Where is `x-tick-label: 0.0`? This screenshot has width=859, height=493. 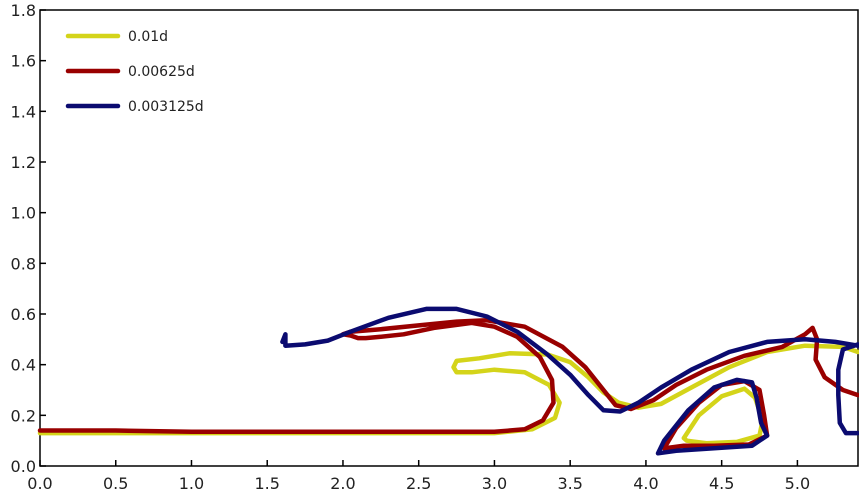
x-tick-label: 0.0 is located at coordinates (39, 483).